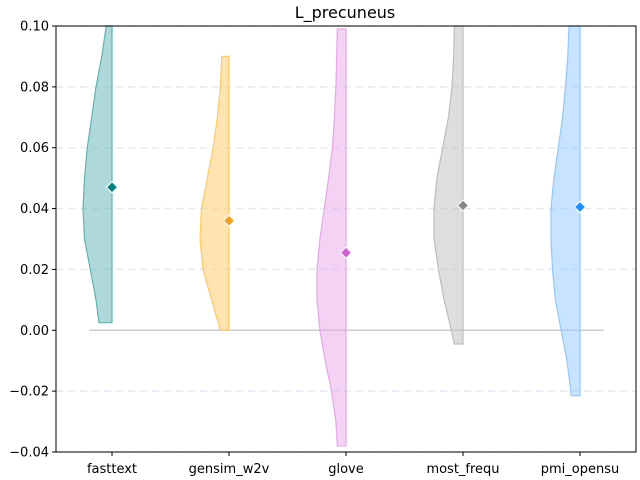  I want to click on y-tick-label-3: 0.02, so click(34, 270).